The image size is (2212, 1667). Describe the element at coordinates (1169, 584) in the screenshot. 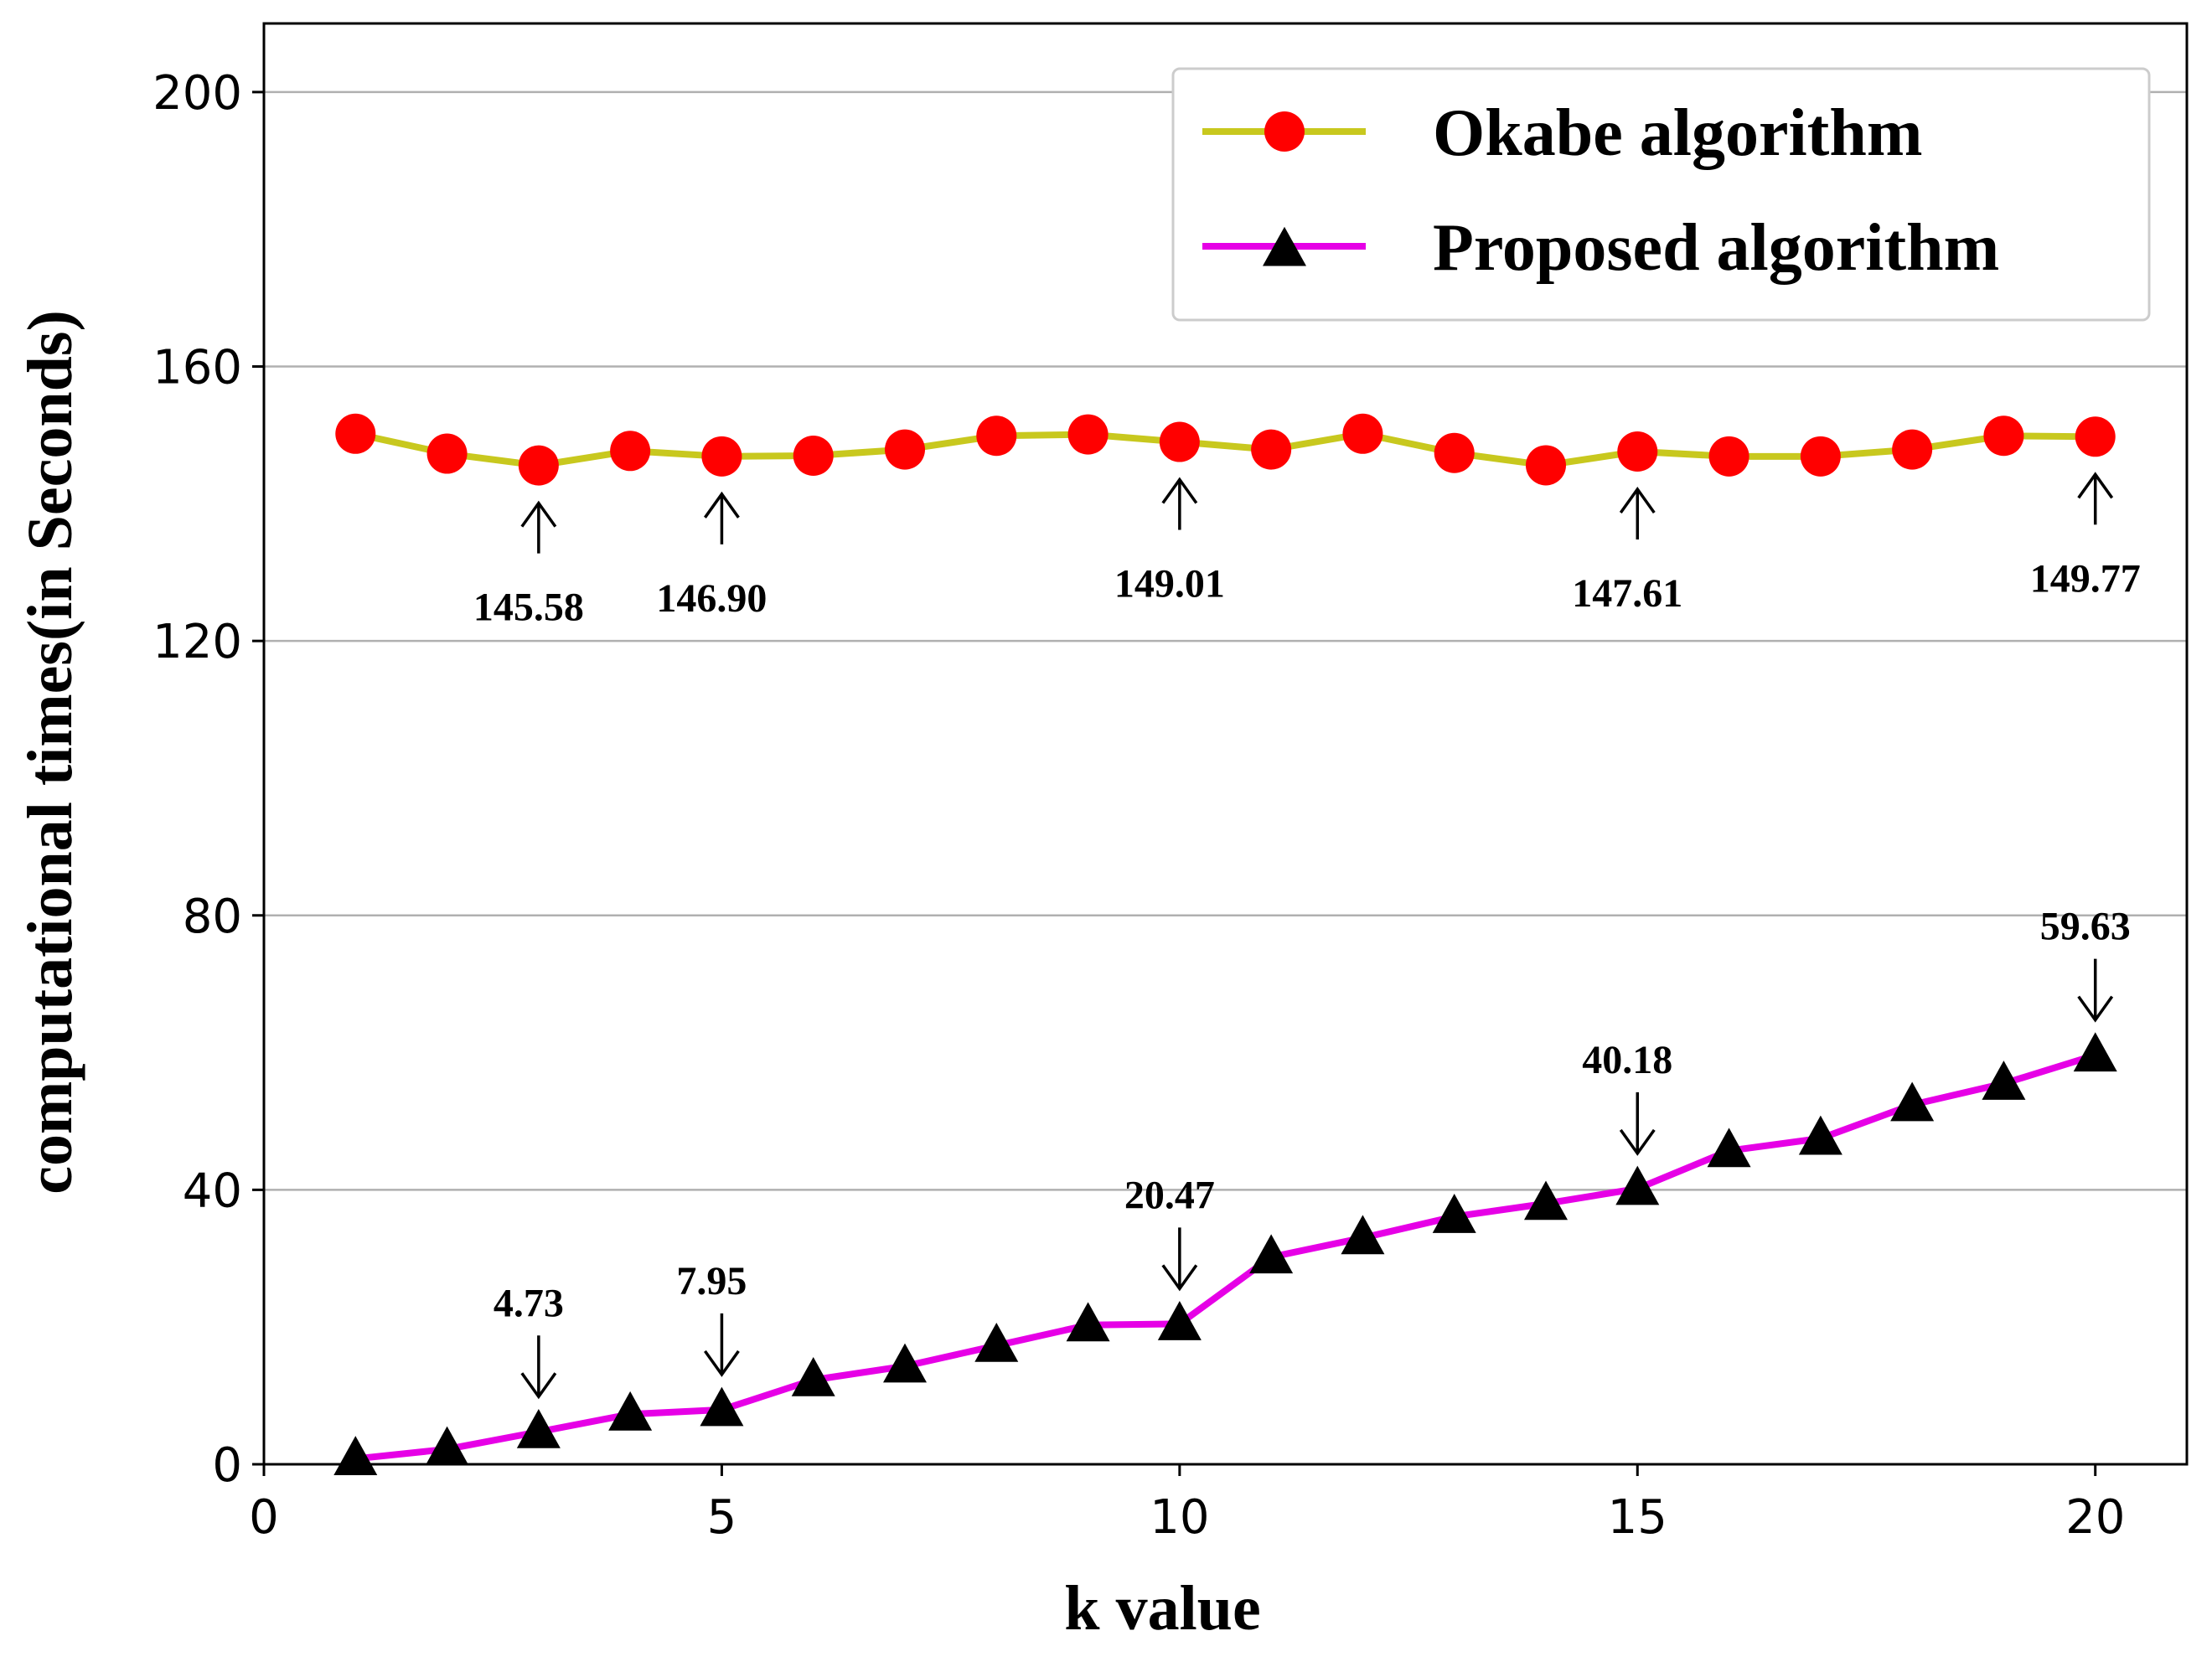

I see `annotation-label: 149.01` at that location.